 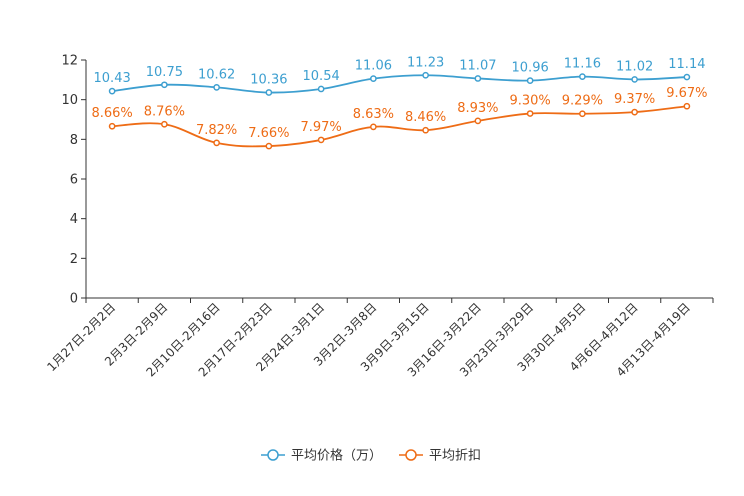 I want to click on y-tick-label: 6, so click(x=74, y=180).